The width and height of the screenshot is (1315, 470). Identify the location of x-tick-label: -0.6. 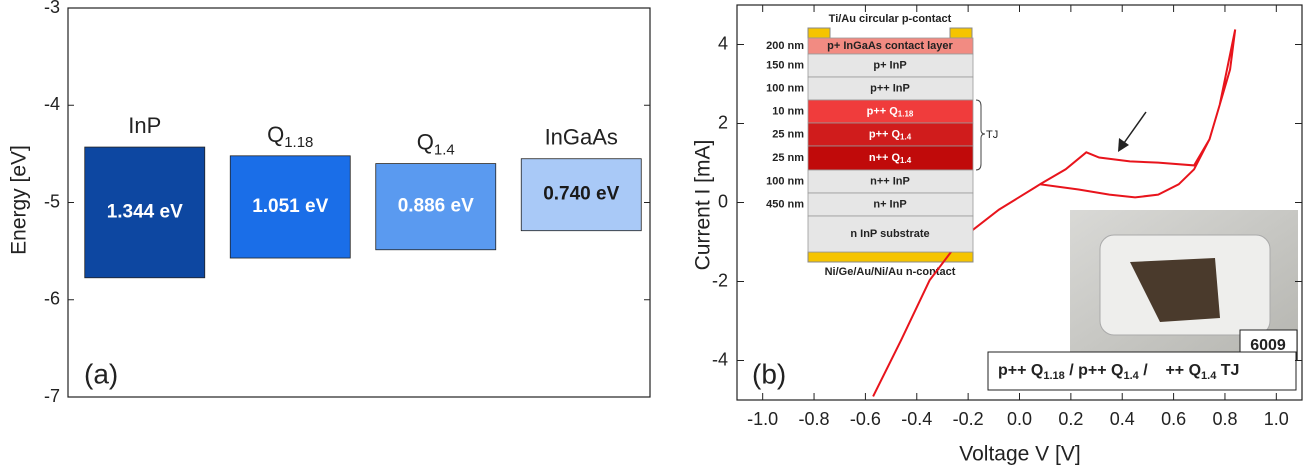
(865, 419).